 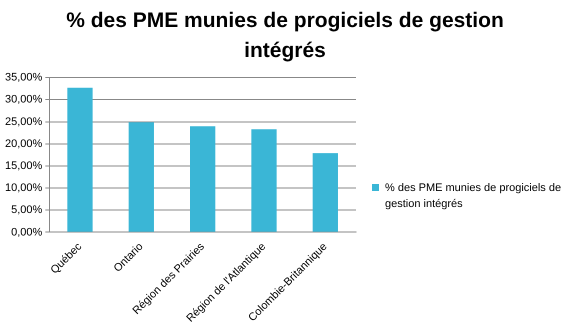 I want to click on y-tick-label: 5,00%, so click(x=27, y=210).